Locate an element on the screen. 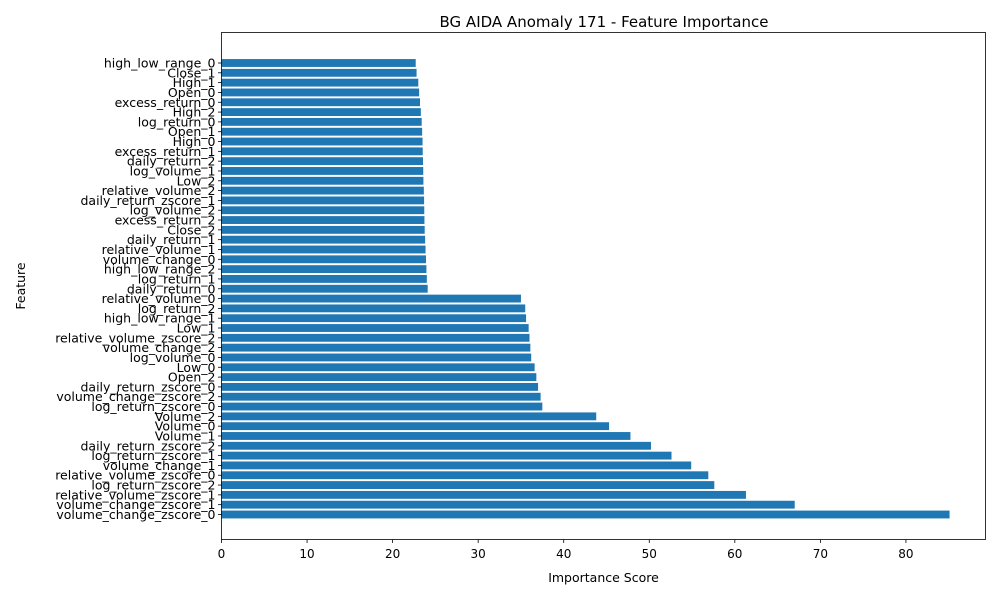 This screenshot has height=604, width=1000. y-tick-label: Open_0 is located at coordinates (192, 92).